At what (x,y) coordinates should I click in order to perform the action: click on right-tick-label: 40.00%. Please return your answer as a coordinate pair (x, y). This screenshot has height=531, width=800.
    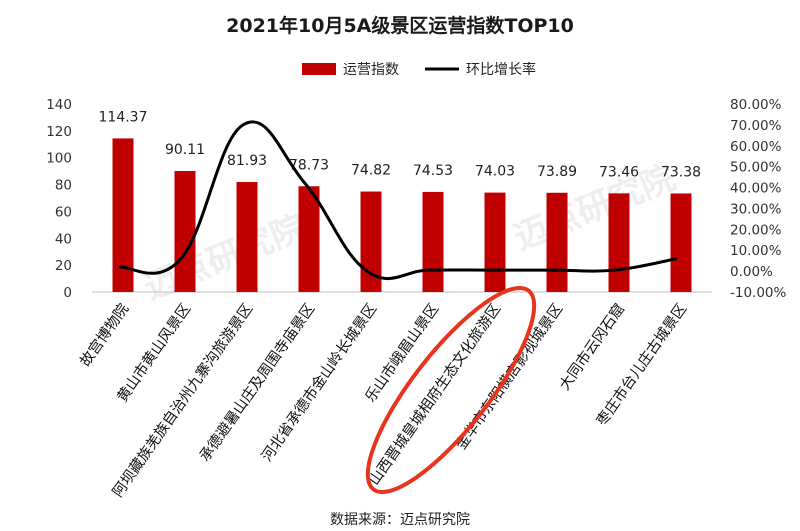
    Looking at the image, I should click on (756, 189).